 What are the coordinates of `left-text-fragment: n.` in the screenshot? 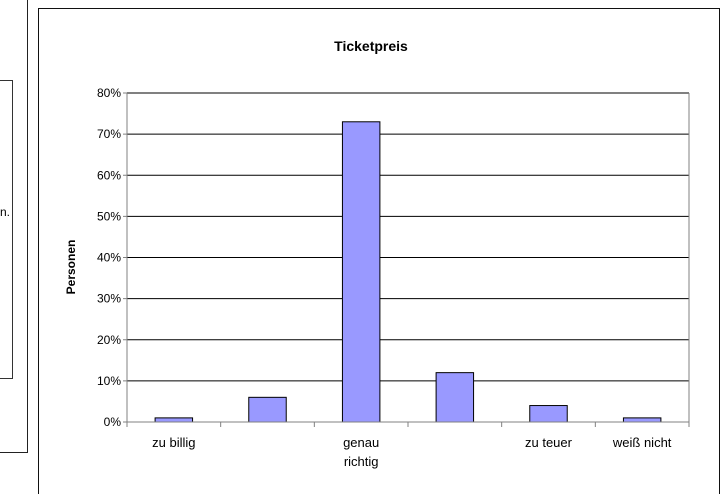 It's located at (5, 212).